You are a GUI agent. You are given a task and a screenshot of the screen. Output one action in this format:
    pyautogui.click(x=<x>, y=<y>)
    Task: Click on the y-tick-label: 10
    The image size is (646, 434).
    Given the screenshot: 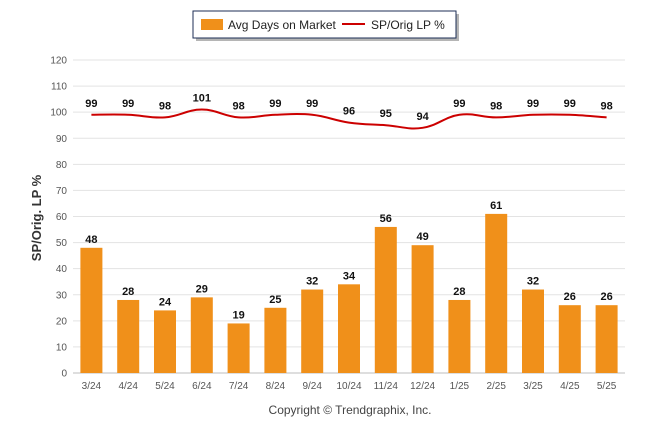 What is the action you would take?
    pyautogui.click(x=62, y=347)
    